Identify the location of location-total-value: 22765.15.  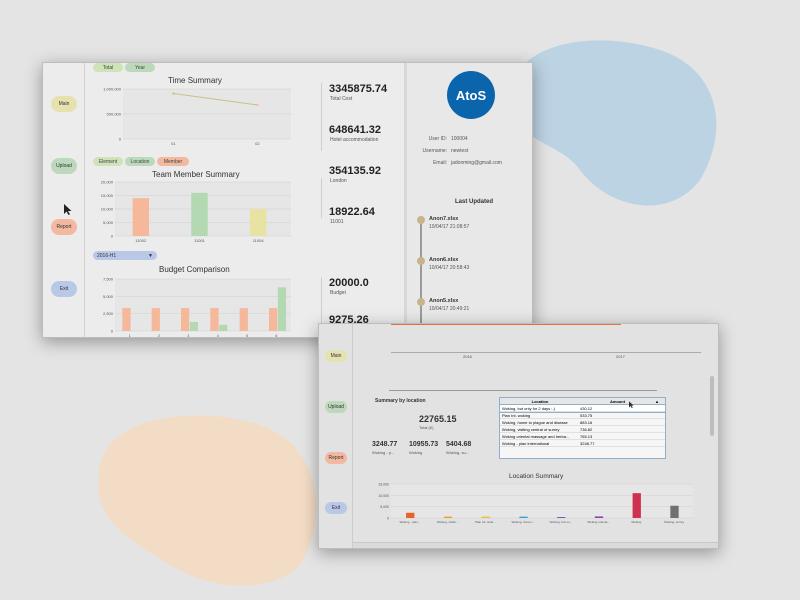
(438, 419).